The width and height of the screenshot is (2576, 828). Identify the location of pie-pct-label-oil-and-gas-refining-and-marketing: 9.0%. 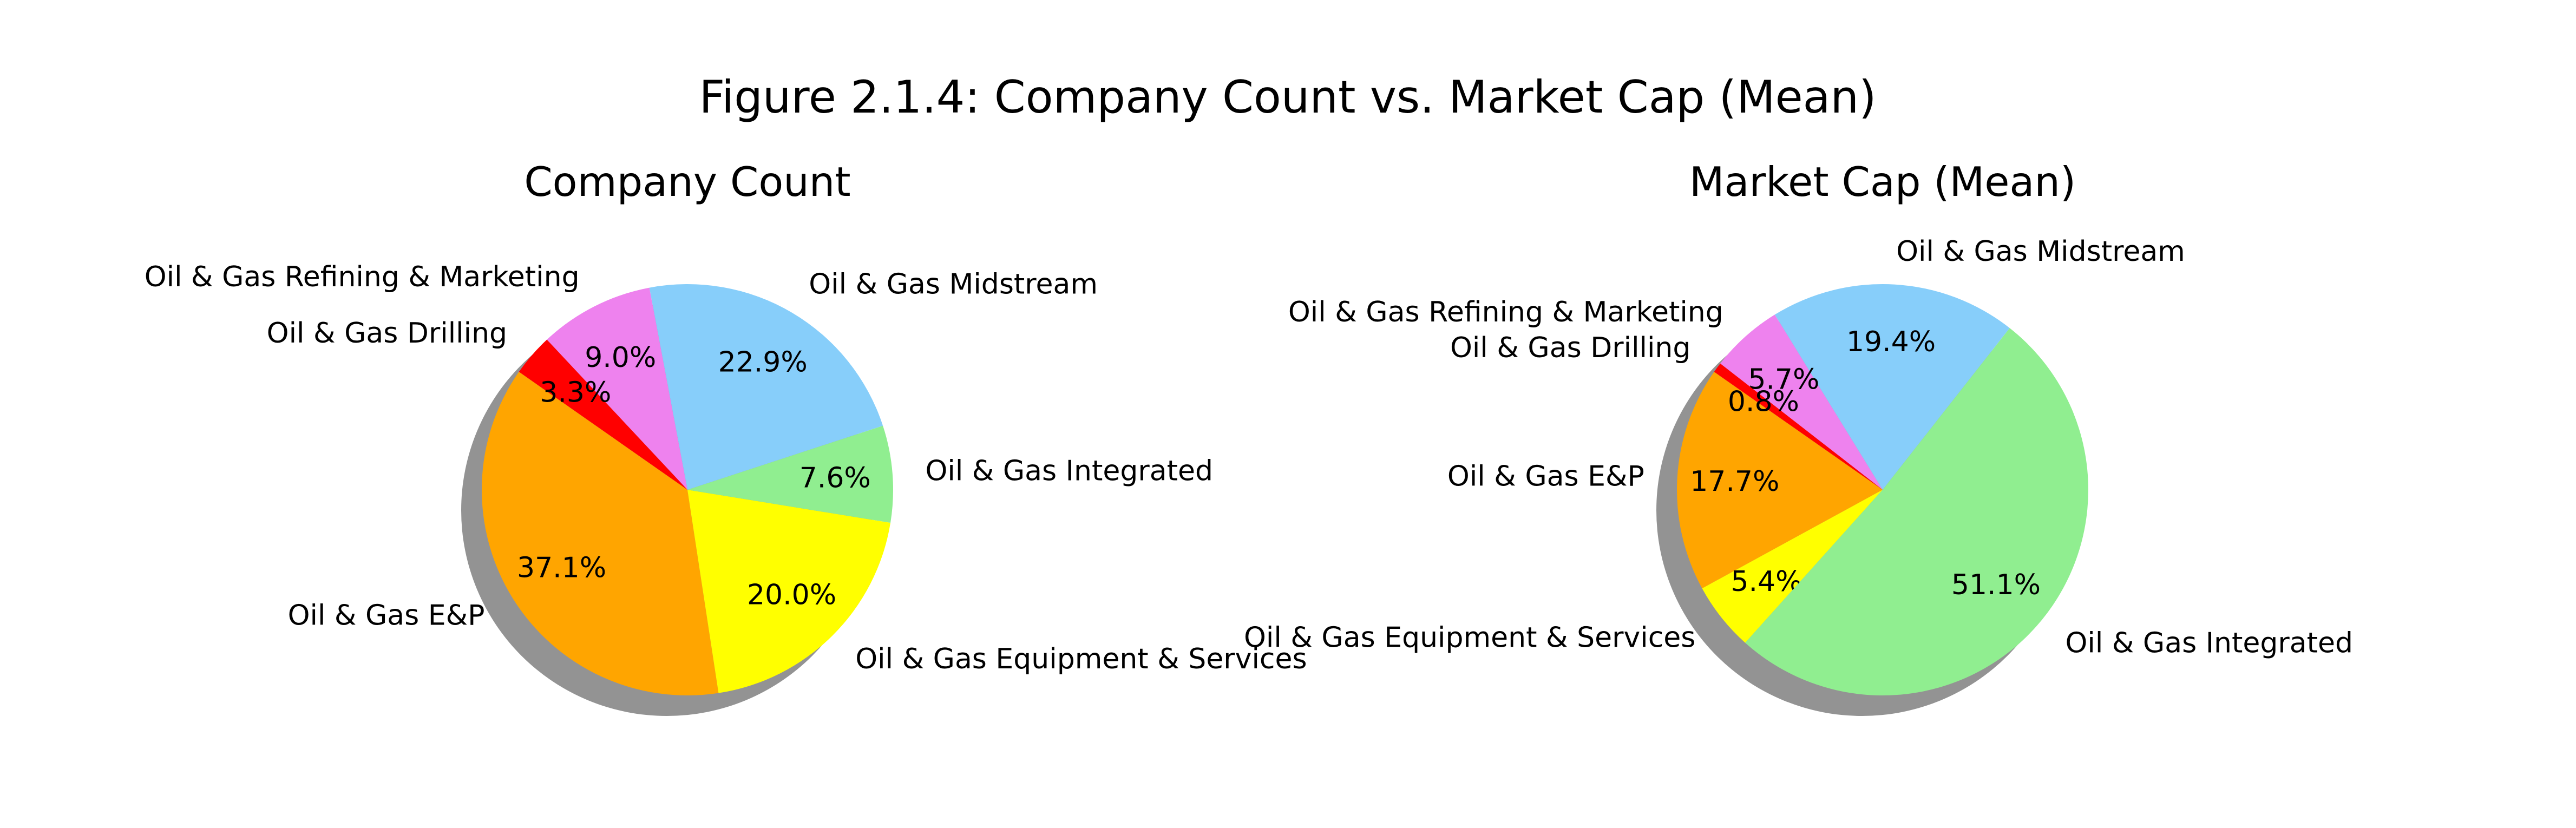
(621, 357).